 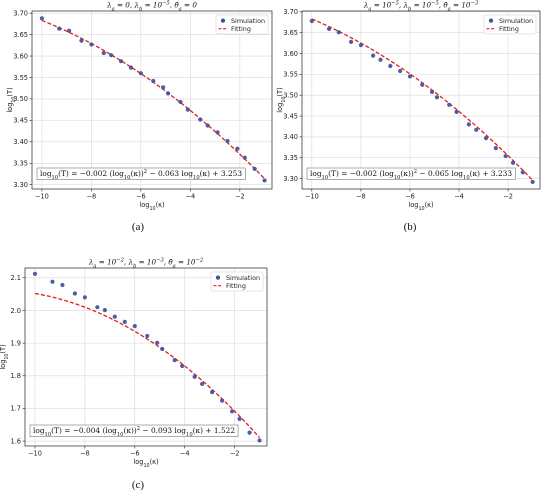 I want to click on y-tick-label: 1.7, so click(x=16, y=409).